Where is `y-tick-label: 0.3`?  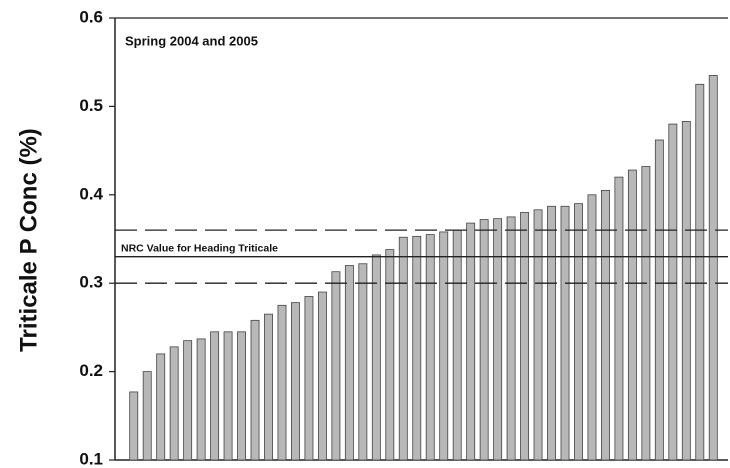
y-tick-label: 0.3 is located at coordinates (91, 282).